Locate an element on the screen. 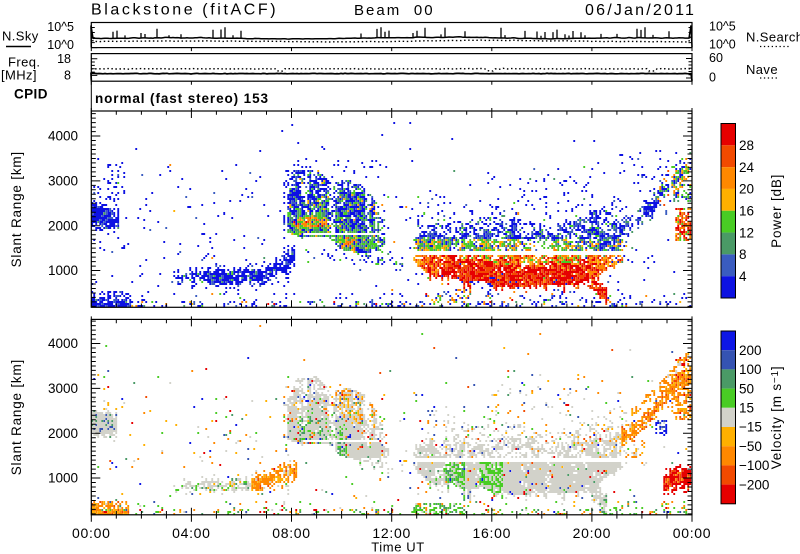 The image size is (800, 554). svg-text: N.Sky is located at coordinates (20, 36).